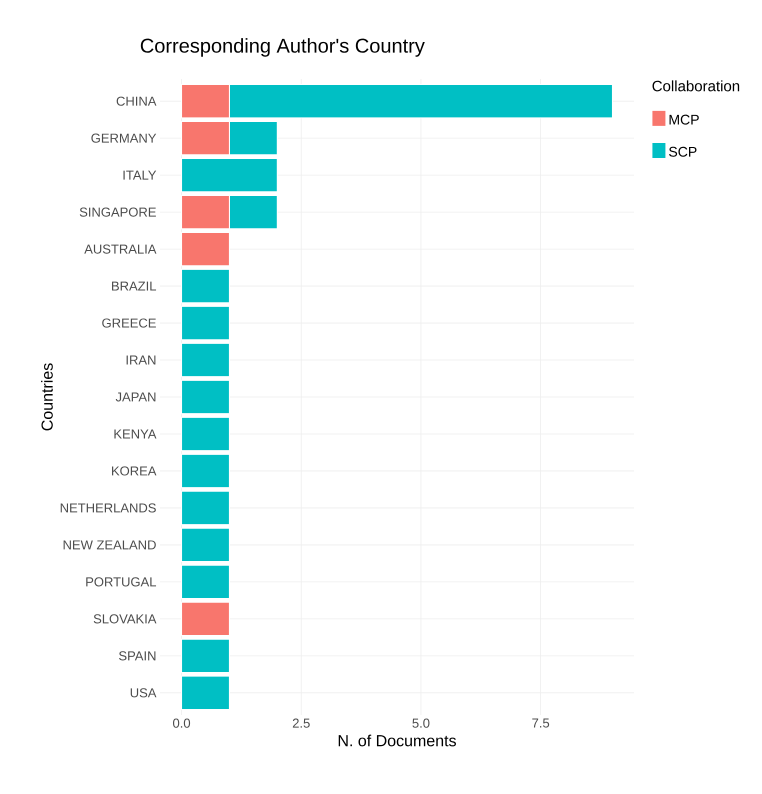  What do you see at coordinates (47, 396) in the screenshot?
I see `y-axis-title: Countries` at bounding box center [47, 396].